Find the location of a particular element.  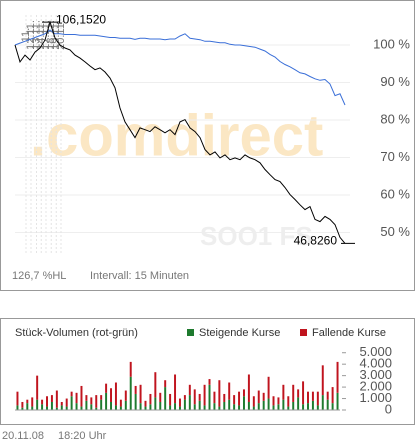

footer-time: 18:20 Uhr is located at coordinates (82, 436).